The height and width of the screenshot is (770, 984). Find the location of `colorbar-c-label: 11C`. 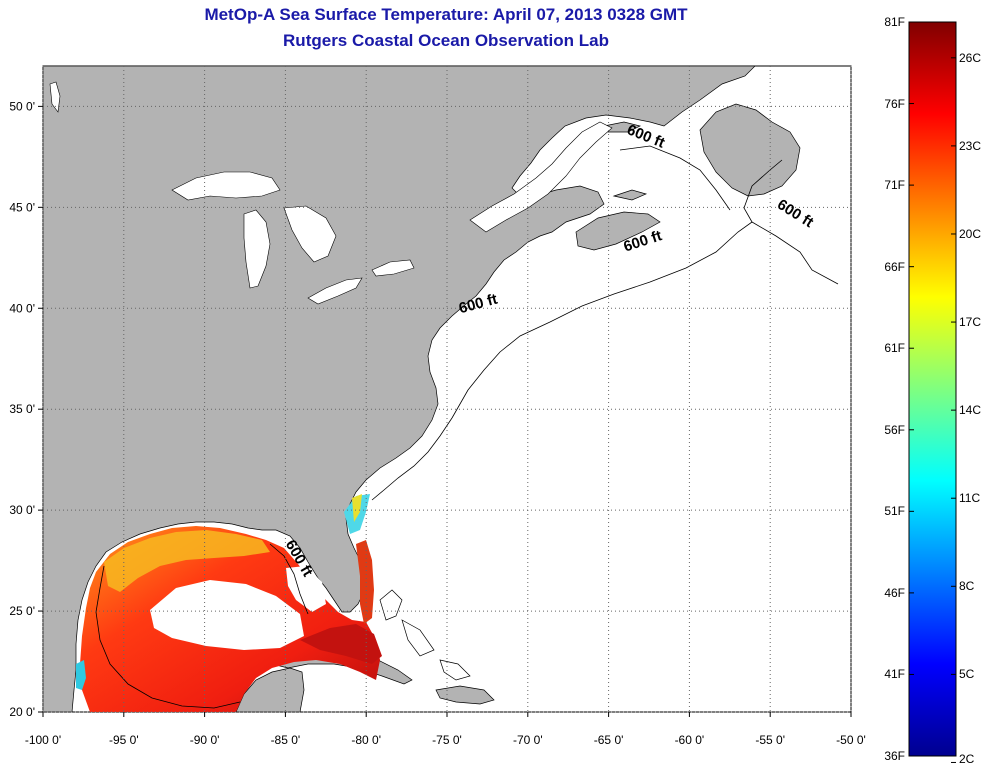

colorbar-c-label: 11C is located at coordinates (970, 498).